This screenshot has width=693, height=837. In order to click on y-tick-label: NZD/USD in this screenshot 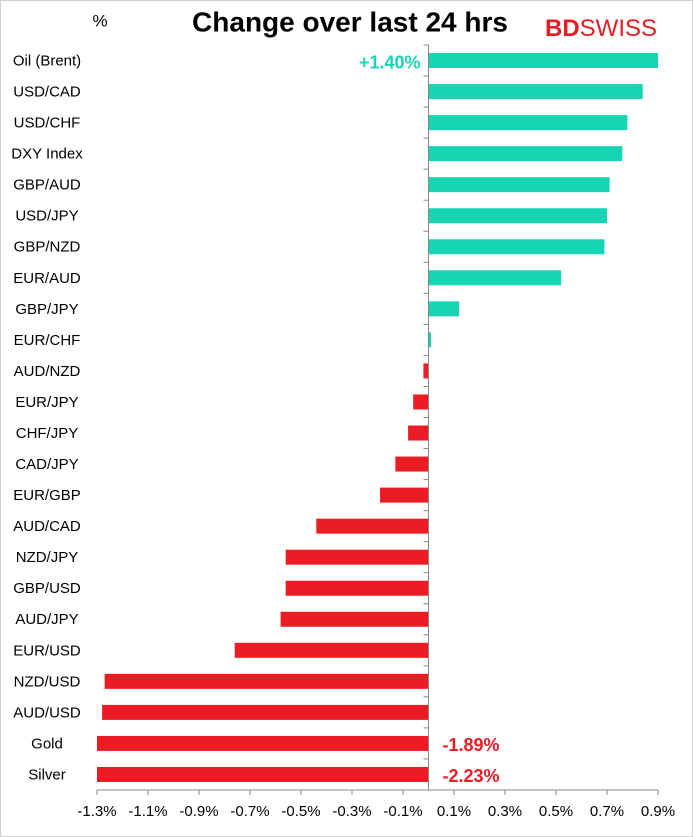, I will do `click(47, 681)`.